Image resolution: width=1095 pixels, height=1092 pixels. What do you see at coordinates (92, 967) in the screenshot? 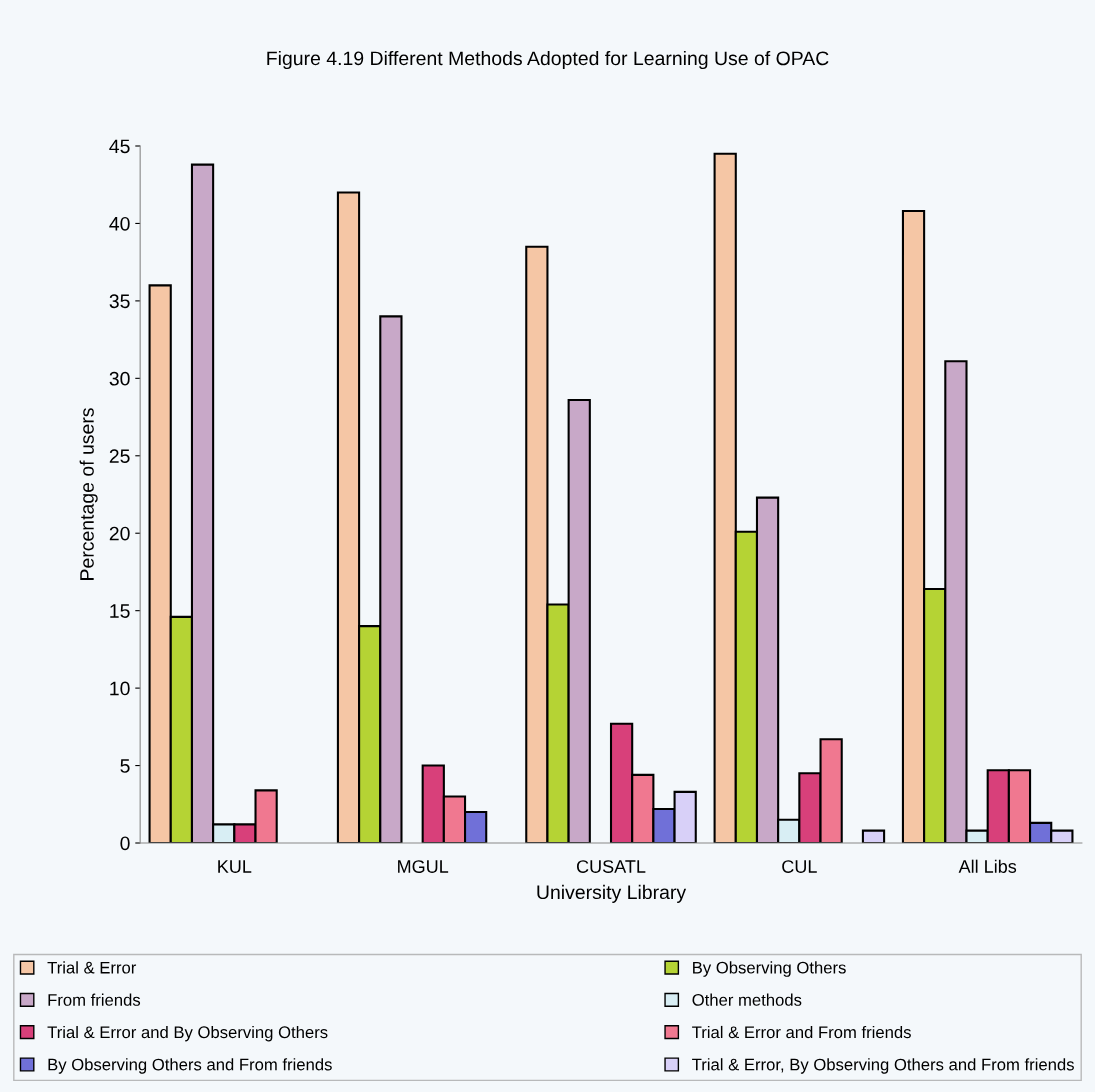
I see `legend-label: Trial & Error` at bounding box center [92, 967].